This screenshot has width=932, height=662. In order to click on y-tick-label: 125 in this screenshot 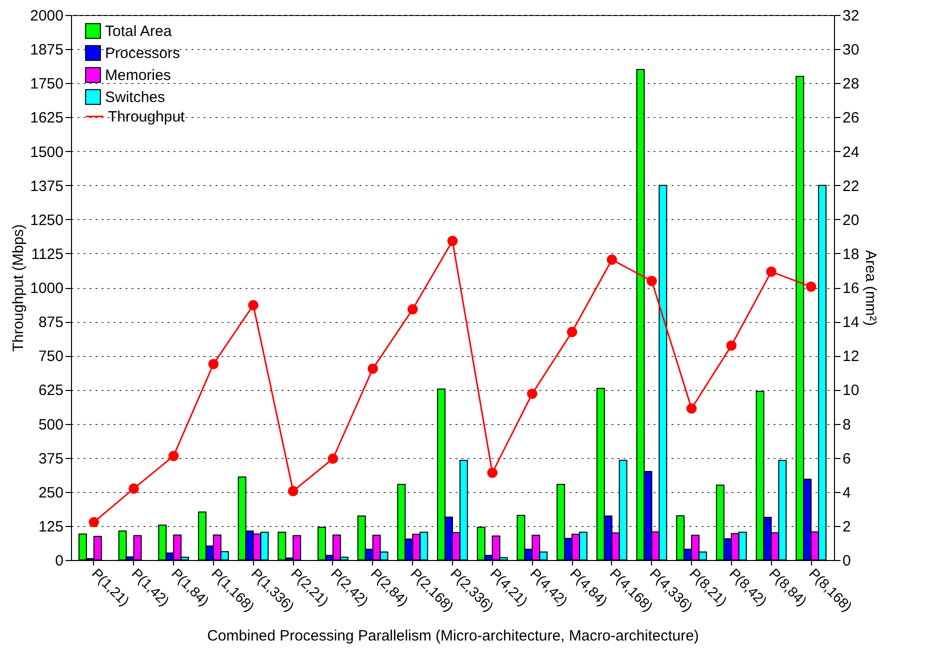, I will do `click(51, 527)`.